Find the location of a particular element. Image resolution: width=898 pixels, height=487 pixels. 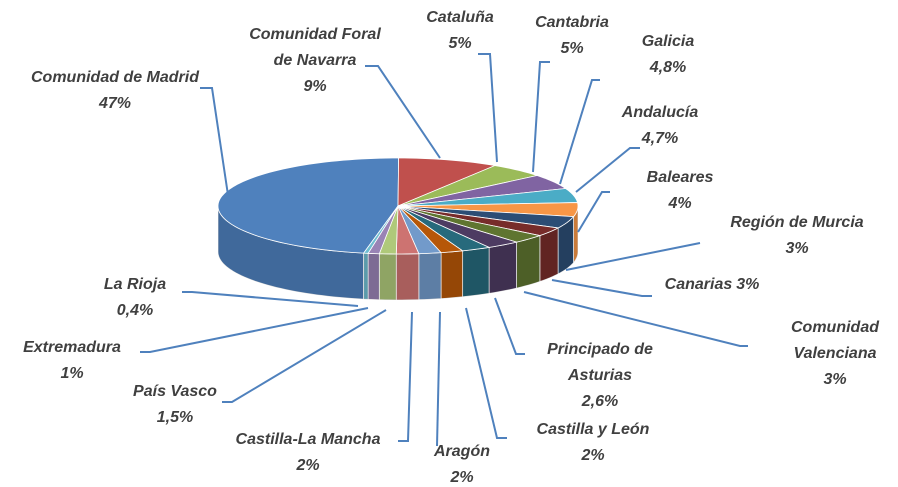

category-label: País Vasco is located at coordinates (175, 391).